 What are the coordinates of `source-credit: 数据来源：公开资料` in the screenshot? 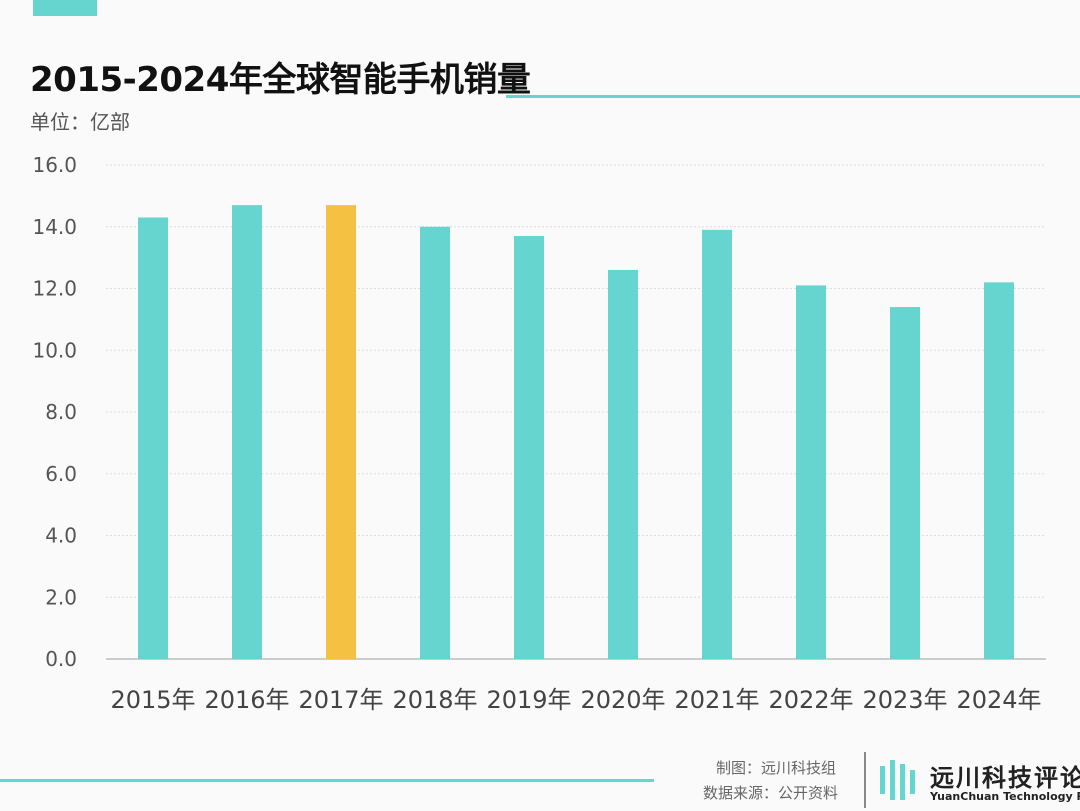 It's located at (771, 793).